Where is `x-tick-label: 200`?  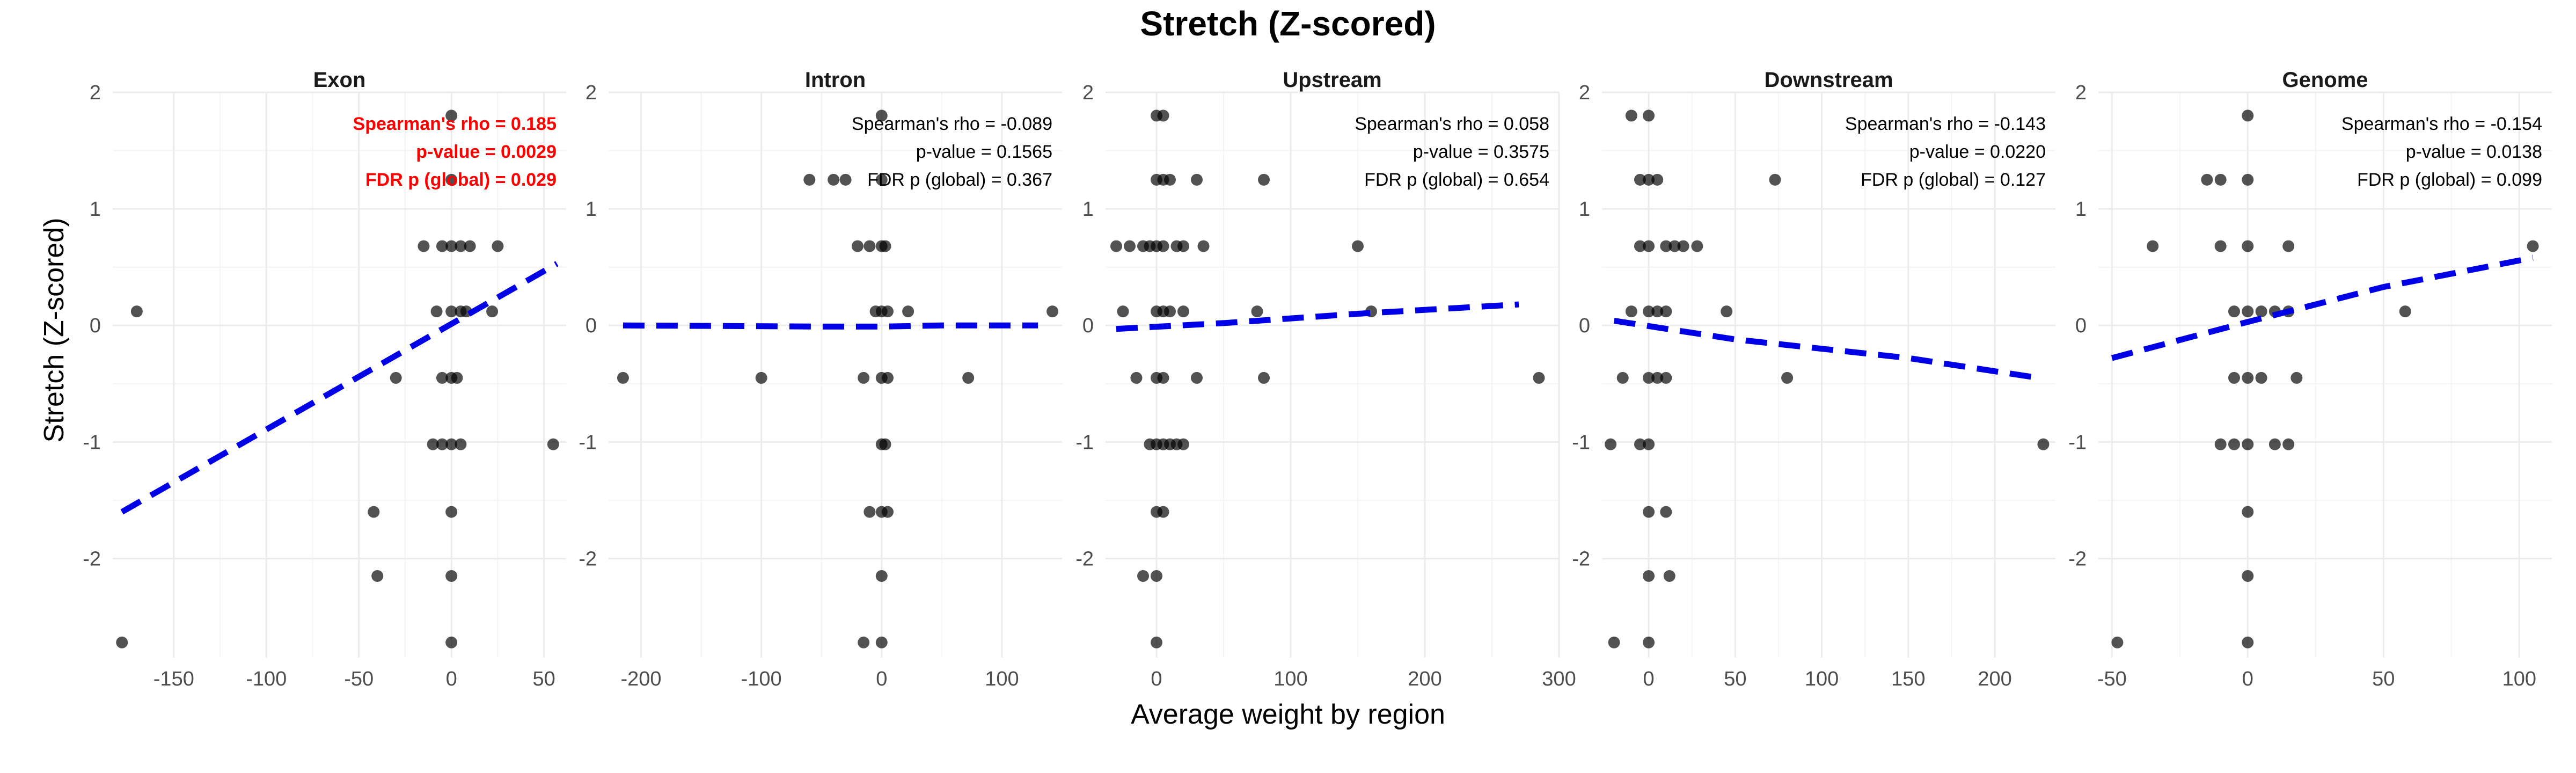 x-tick-label: 200 is located at coordinates (1424, 679).